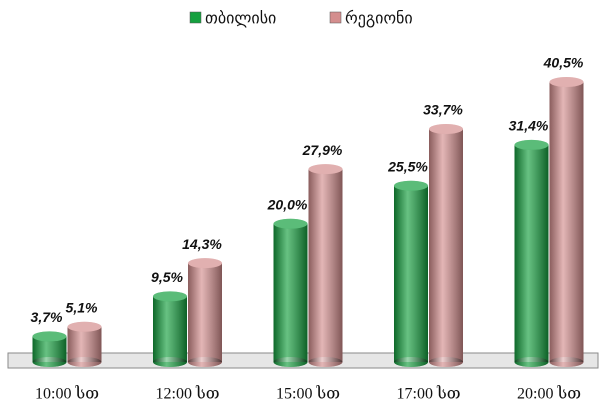 This screenshot has width=613, height=417. I want to click on data-label: 33,7%, so click(443, 110).